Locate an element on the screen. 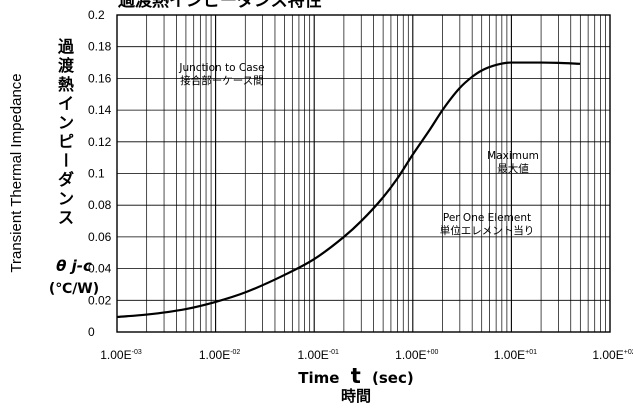 The width and height of the screenshot is (633, 408). x-tick-label: 1.00E+00 is located at coordinates (416, 355).